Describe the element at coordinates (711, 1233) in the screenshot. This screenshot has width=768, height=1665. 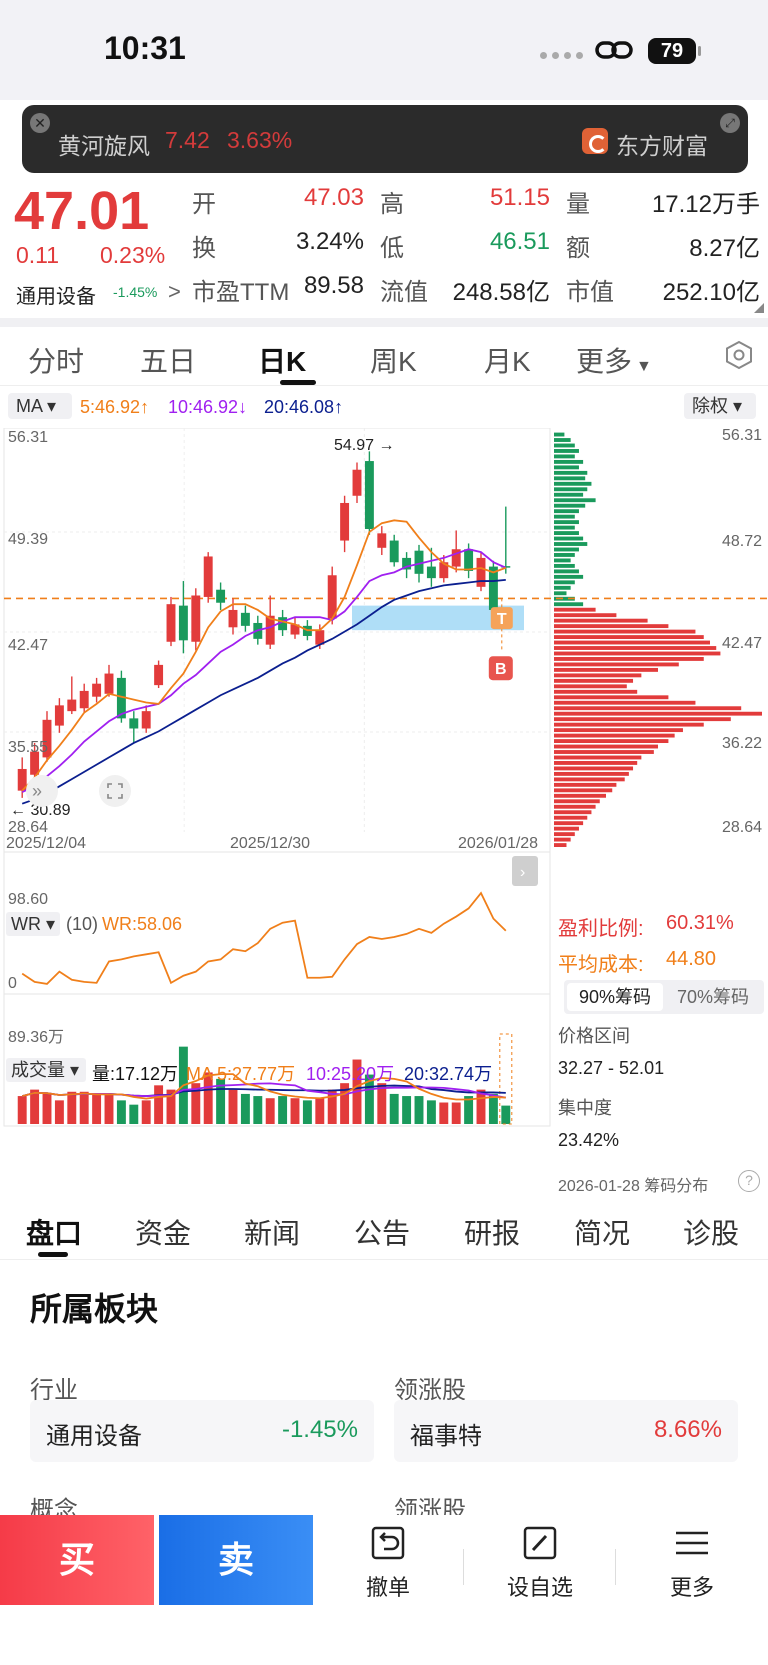
I see `tab-diagnosis: 诊股` at that location.